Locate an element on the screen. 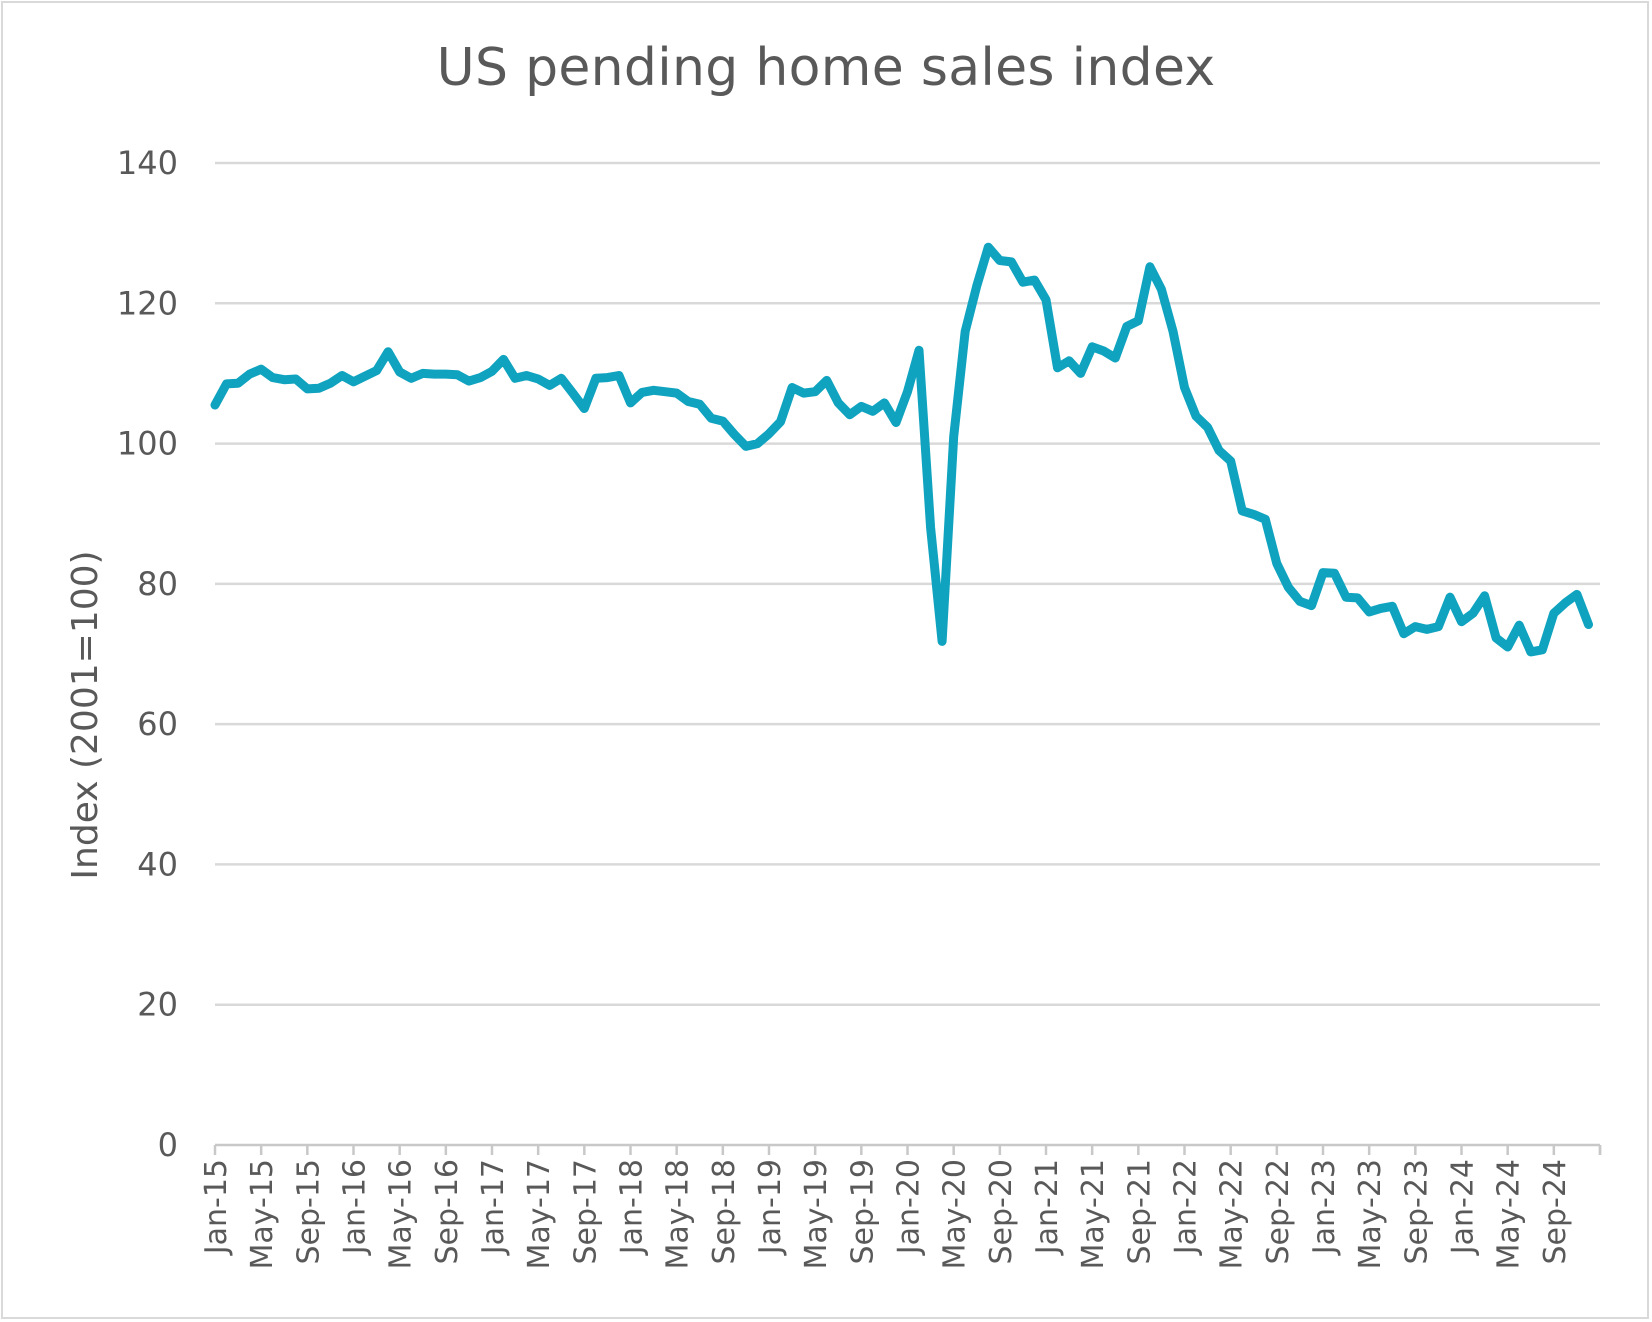 Image resolution: width=1652 pixels, height=1322 pixels. chart-title: US pending home sales index is located at coordinates (826, 68).